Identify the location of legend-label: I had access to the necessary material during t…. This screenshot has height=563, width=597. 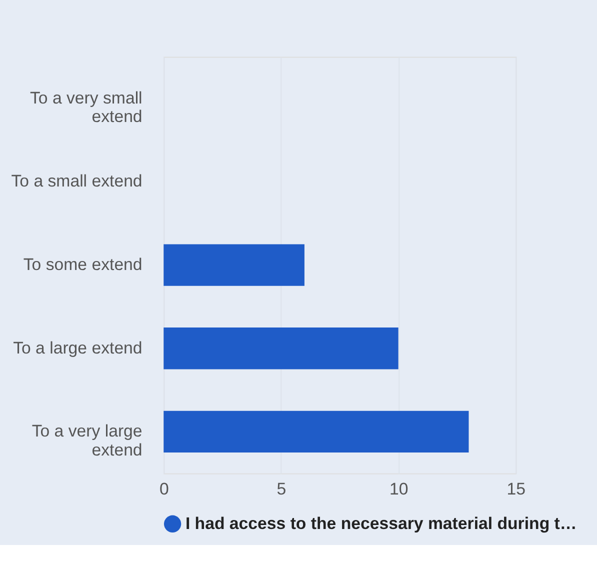
(381, 523).